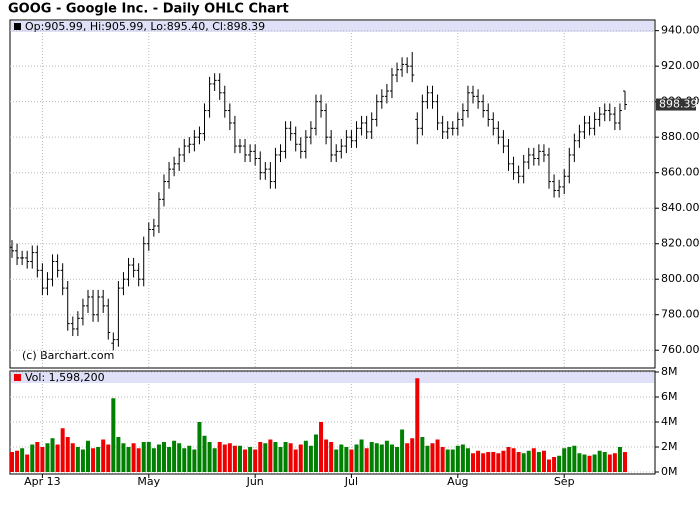  What do you see at coordinates (68, 355) in the screenshot?
I see `credit: (c) Barchart.com` at bounding box center [68, 355].